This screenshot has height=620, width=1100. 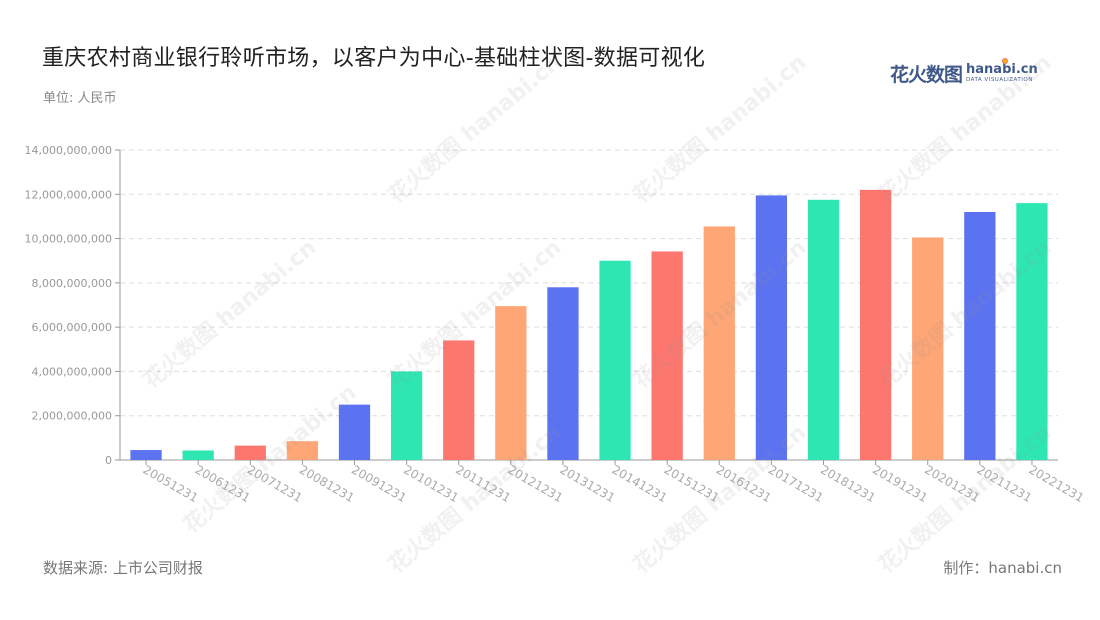 What do you see at coordinates (374, 58) in the screenshot?
I see `chart-title: 重庆农村商业银行聆听市场，以客户为中心-基础柱状图-数据可视化` at bounding box center [374, 58].